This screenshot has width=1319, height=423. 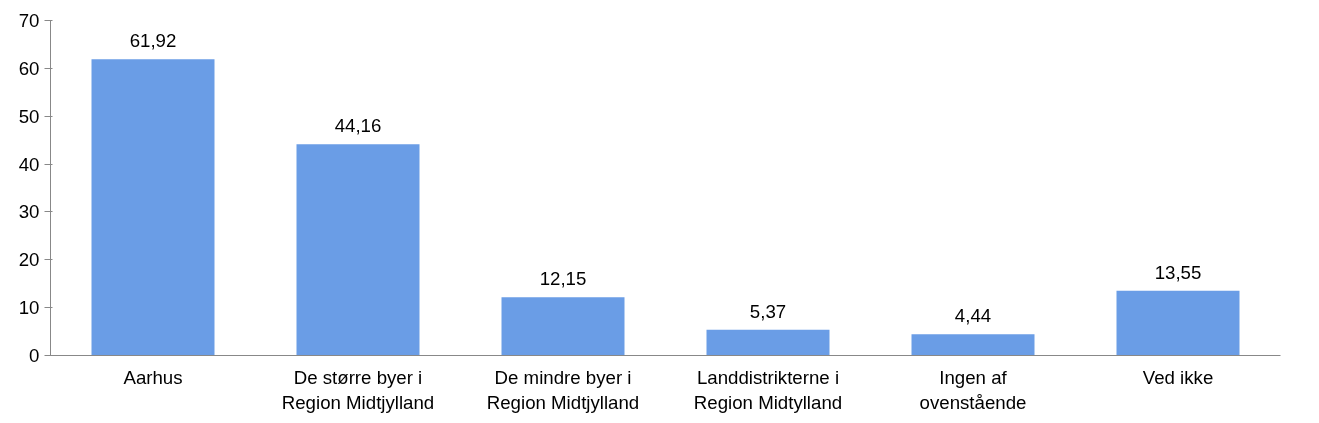 What do you see at coordinates (563, 279) in the screenshot?
I see `data-label: 12,15` at bounding box center [563, 279].